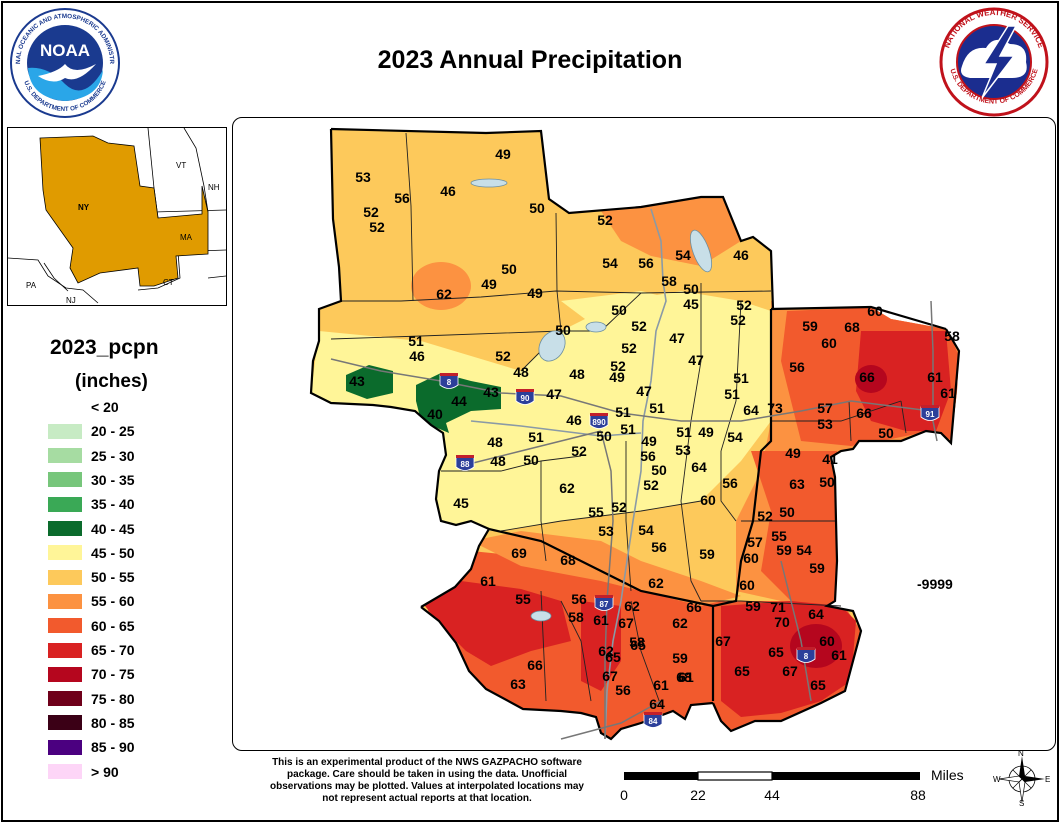 This screenshot has height=822, width=1060. Describe the element at coordinates (91, 553) in the screenshot. I see `legend-item: 45 - 50` at that location.